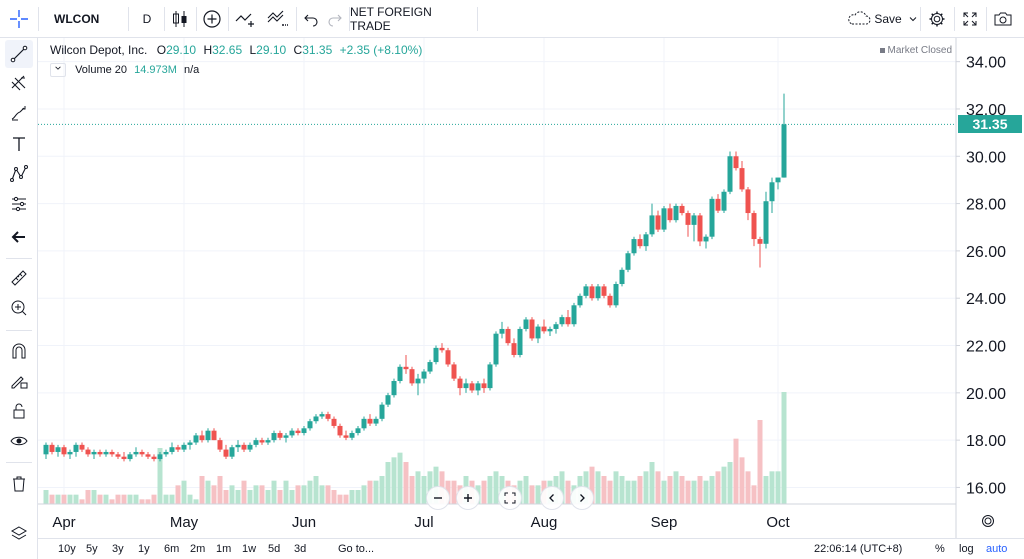 The image size is (1024, 559). I want to click on range-button-6m: 6m, so click(172, 549).